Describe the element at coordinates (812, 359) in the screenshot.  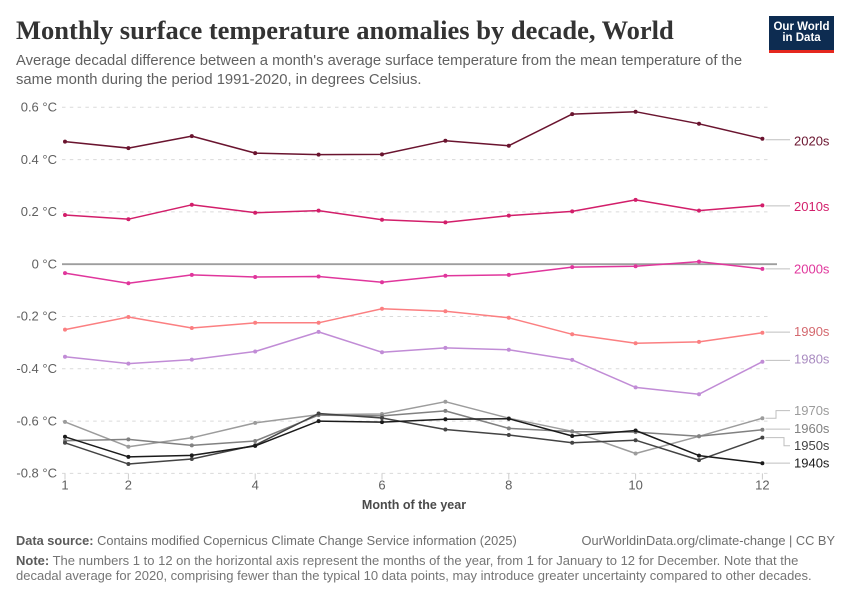
I see `svg-text: 1980s` at that location.